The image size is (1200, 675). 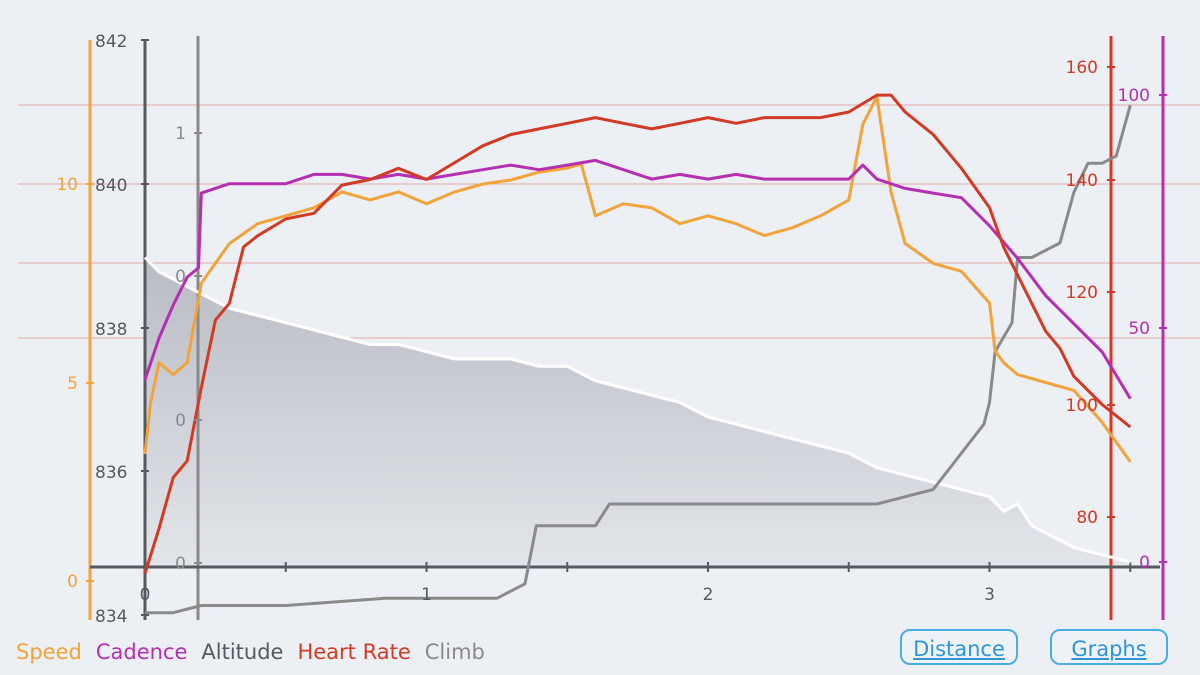 I want to click on speed-tick-label: 10, so click(x=67, y=185).